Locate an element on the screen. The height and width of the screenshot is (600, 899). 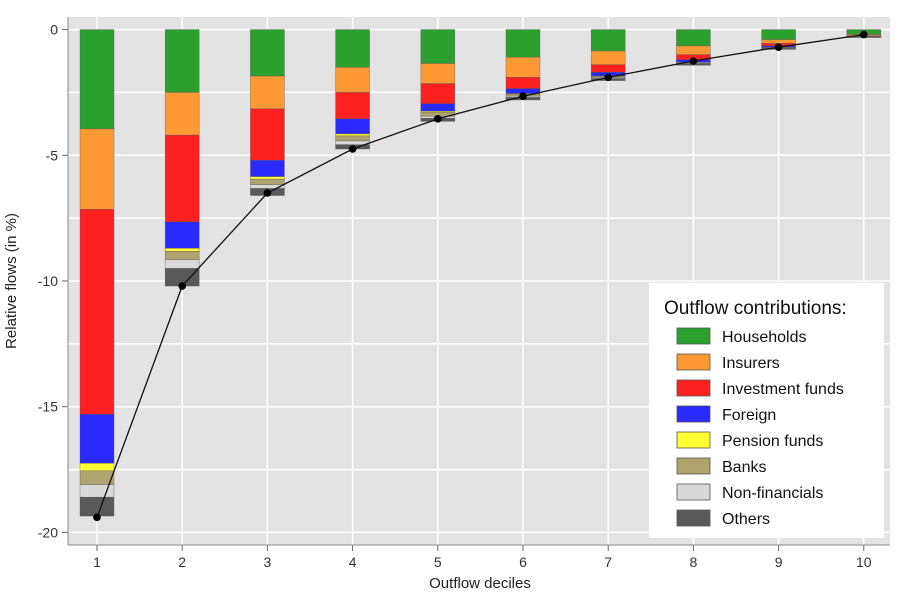
legend-label-investment-funds: Investment funds is located at coordinates (783, 389).